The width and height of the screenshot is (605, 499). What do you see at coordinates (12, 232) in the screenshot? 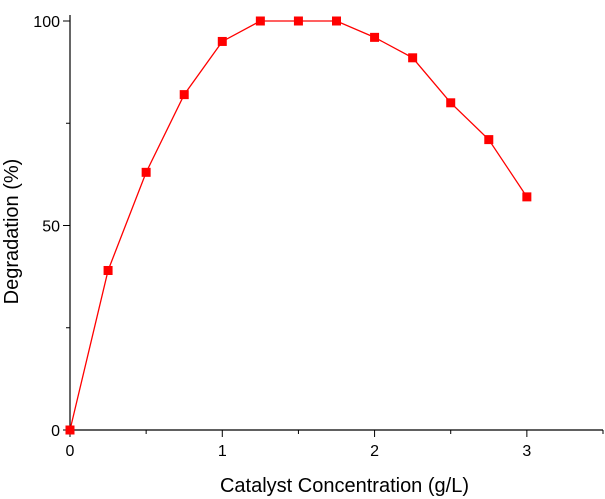
I see `y-axis-title: Degradation (%)` at bounding box center [12, 232].